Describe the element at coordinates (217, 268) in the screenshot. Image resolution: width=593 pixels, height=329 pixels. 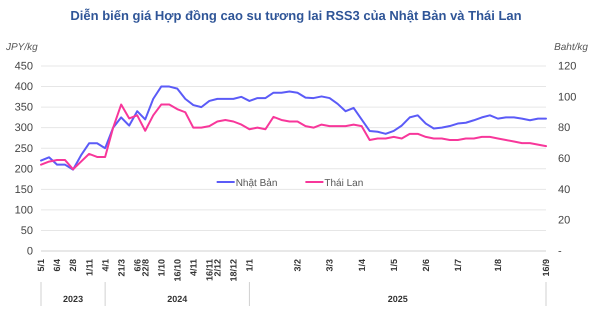
I see `x-tick-label: 2/12` at that location.